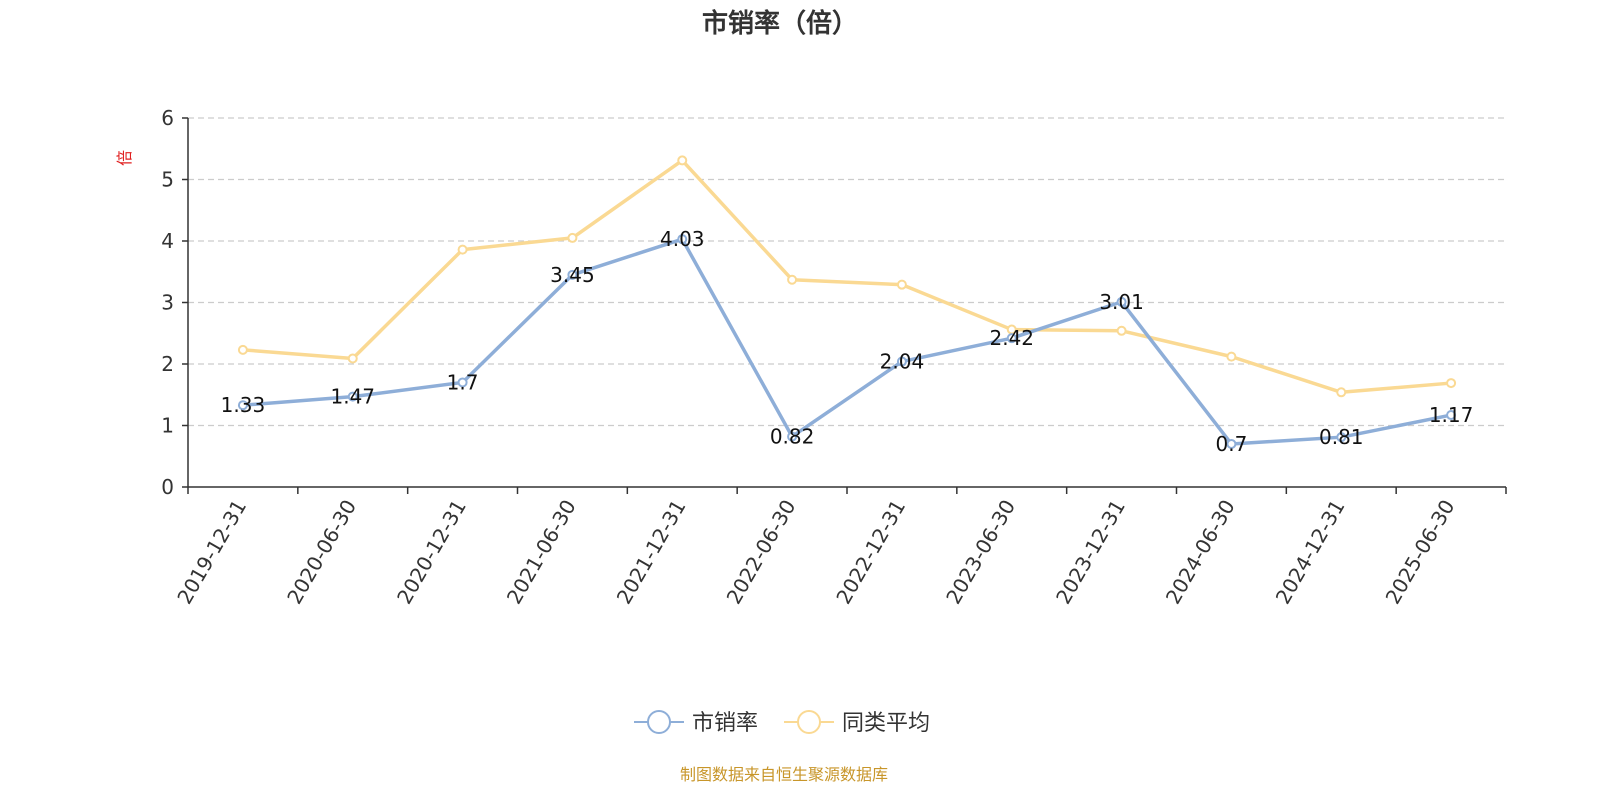  I want to click on x-tick-label: 2020-12-31, so click(431, 552).